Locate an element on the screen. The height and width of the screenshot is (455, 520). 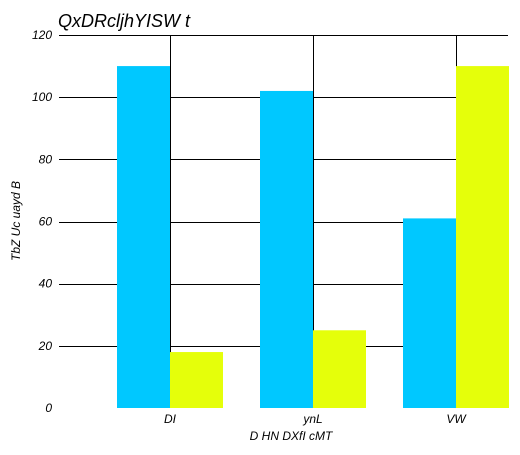
y-tick-label: 100 is located at coordinates (42, 97).